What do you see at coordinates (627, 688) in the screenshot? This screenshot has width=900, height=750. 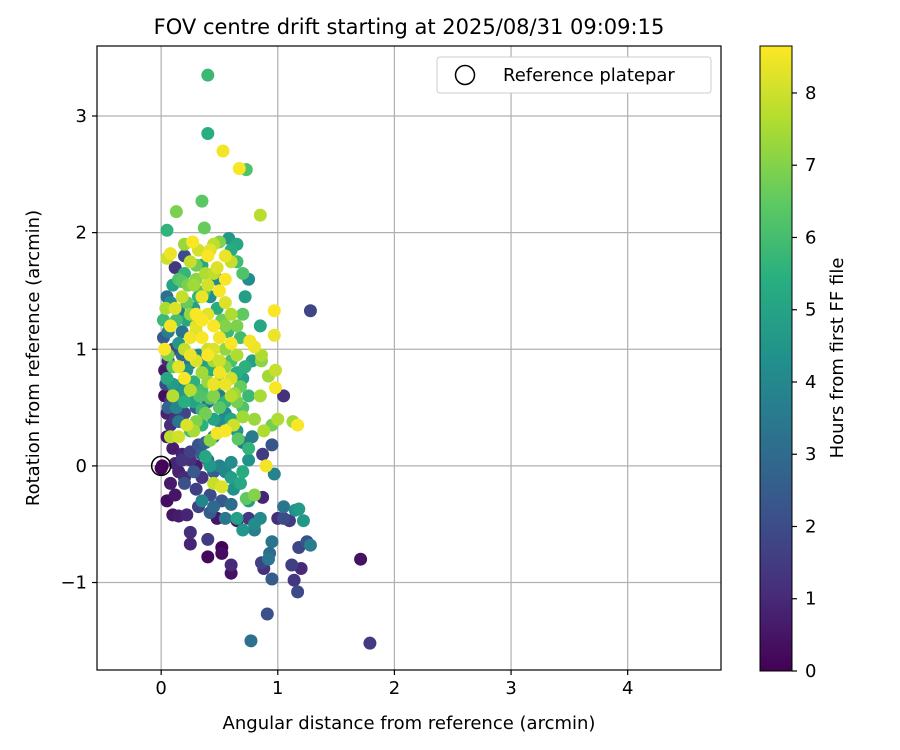 I see `x-tick-label: 4` at bounding box center [627, 688].